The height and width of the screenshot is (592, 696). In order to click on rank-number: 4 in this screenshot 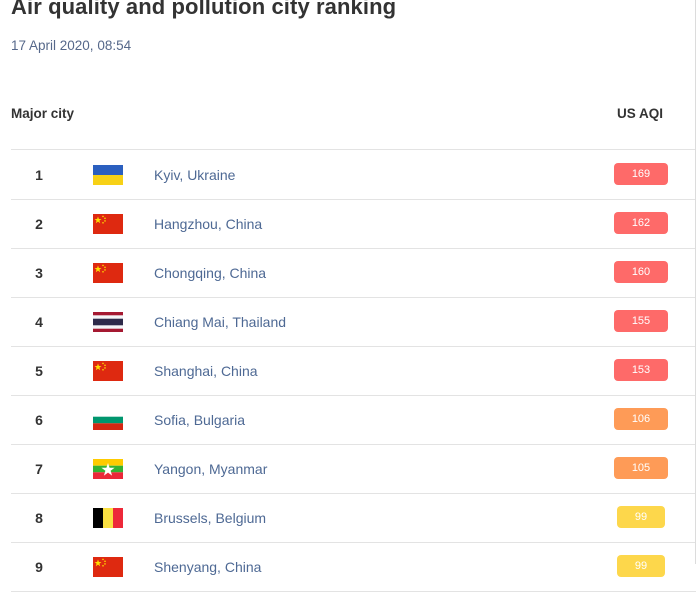, I will do `click(39, 322)`.